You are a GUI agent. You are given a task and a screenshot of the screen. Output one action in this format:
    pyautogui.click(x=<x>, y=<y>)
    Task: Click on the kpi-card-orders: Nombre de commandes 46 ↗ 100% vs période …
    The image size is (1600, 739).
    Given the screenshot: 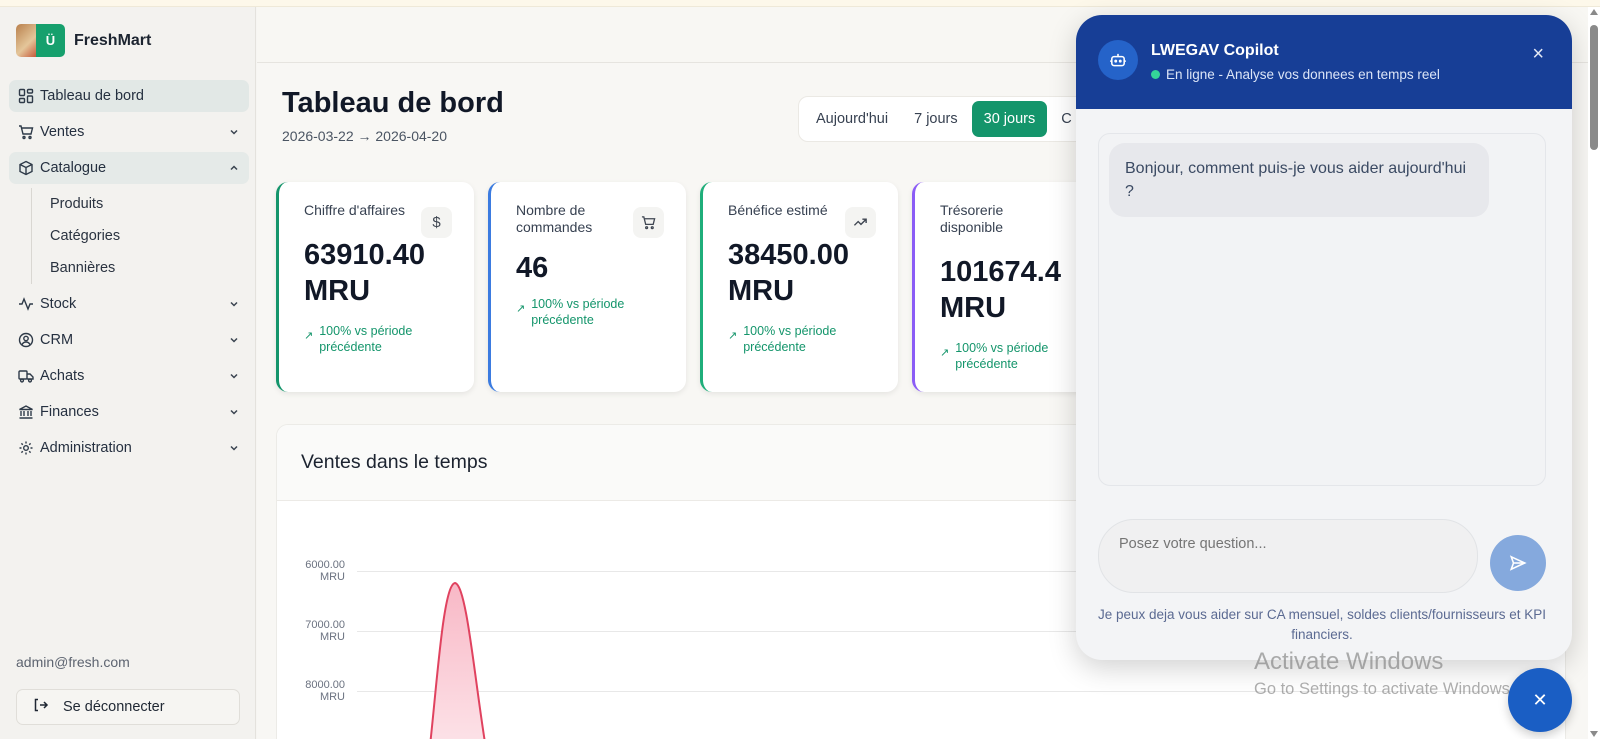 What is the action you would take?
    pyautogui.click(x=587, y=287)
    